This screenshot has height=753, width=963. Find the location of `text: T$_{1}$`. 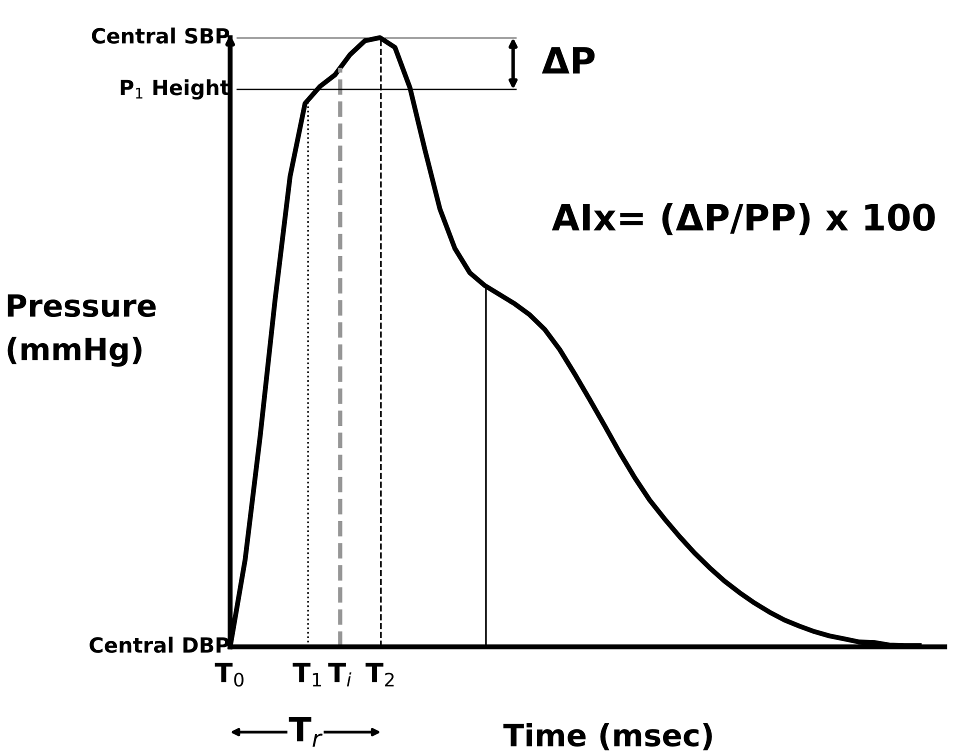

text: T$_{1}$ is located at coordinates (306, 674).